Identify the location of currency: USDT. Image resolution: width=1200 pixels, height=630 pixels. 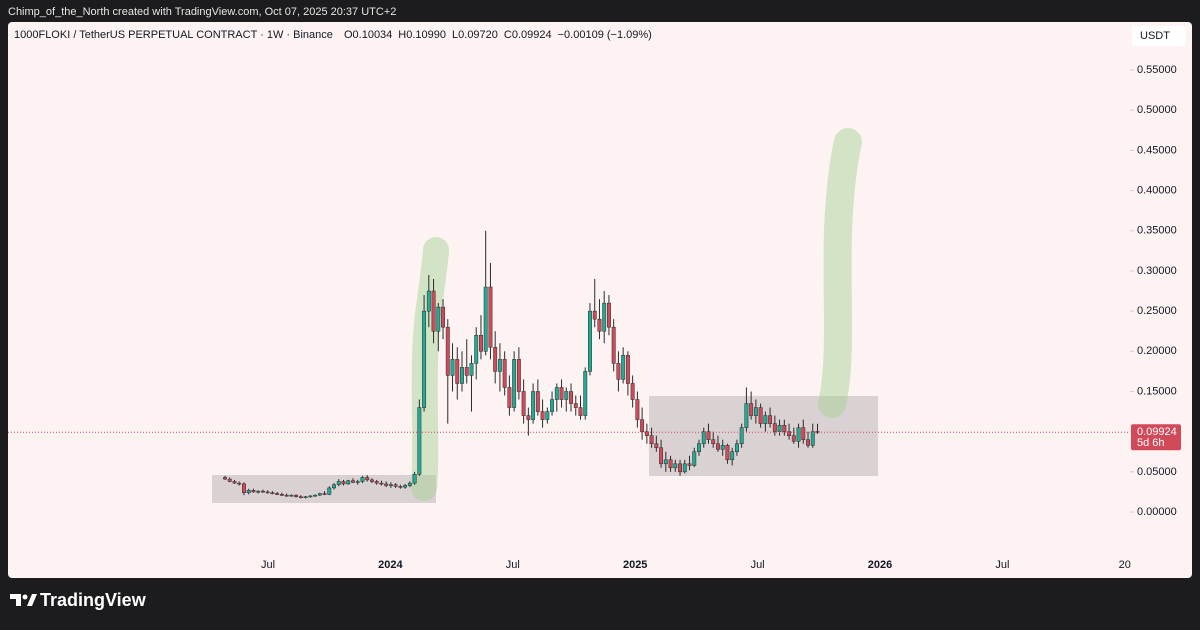
(1155, 36).